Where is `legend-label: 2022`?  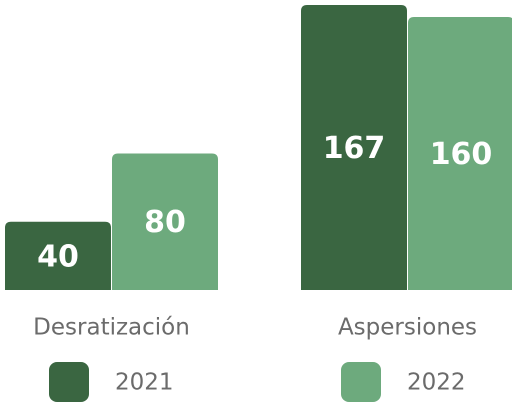 legend-label: 2022 is located at coordinates (436, 383).